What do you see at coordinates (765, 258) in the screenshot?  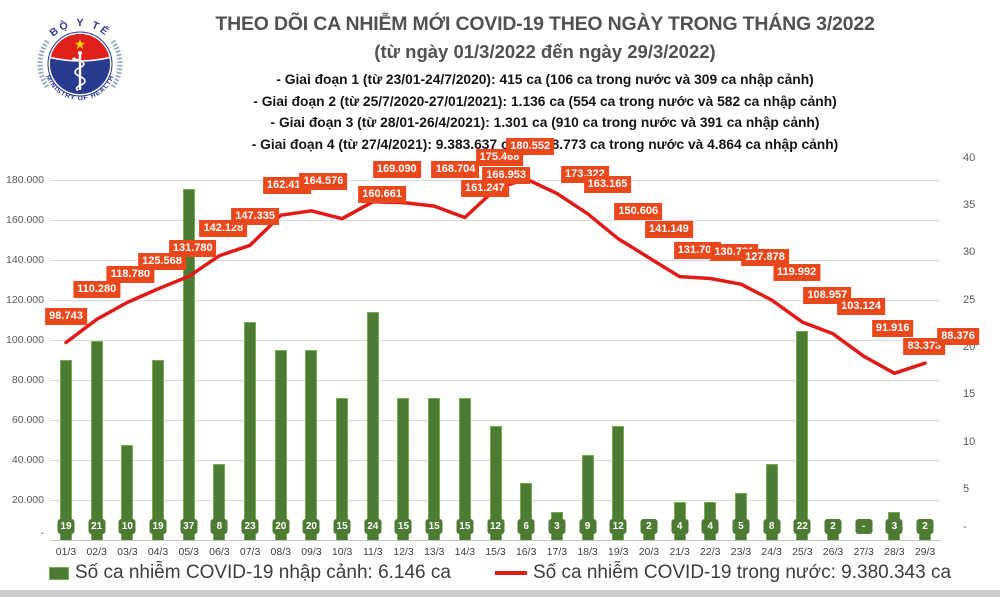 I see `line-value-label: 127.878` at bounding box center [765, 258].